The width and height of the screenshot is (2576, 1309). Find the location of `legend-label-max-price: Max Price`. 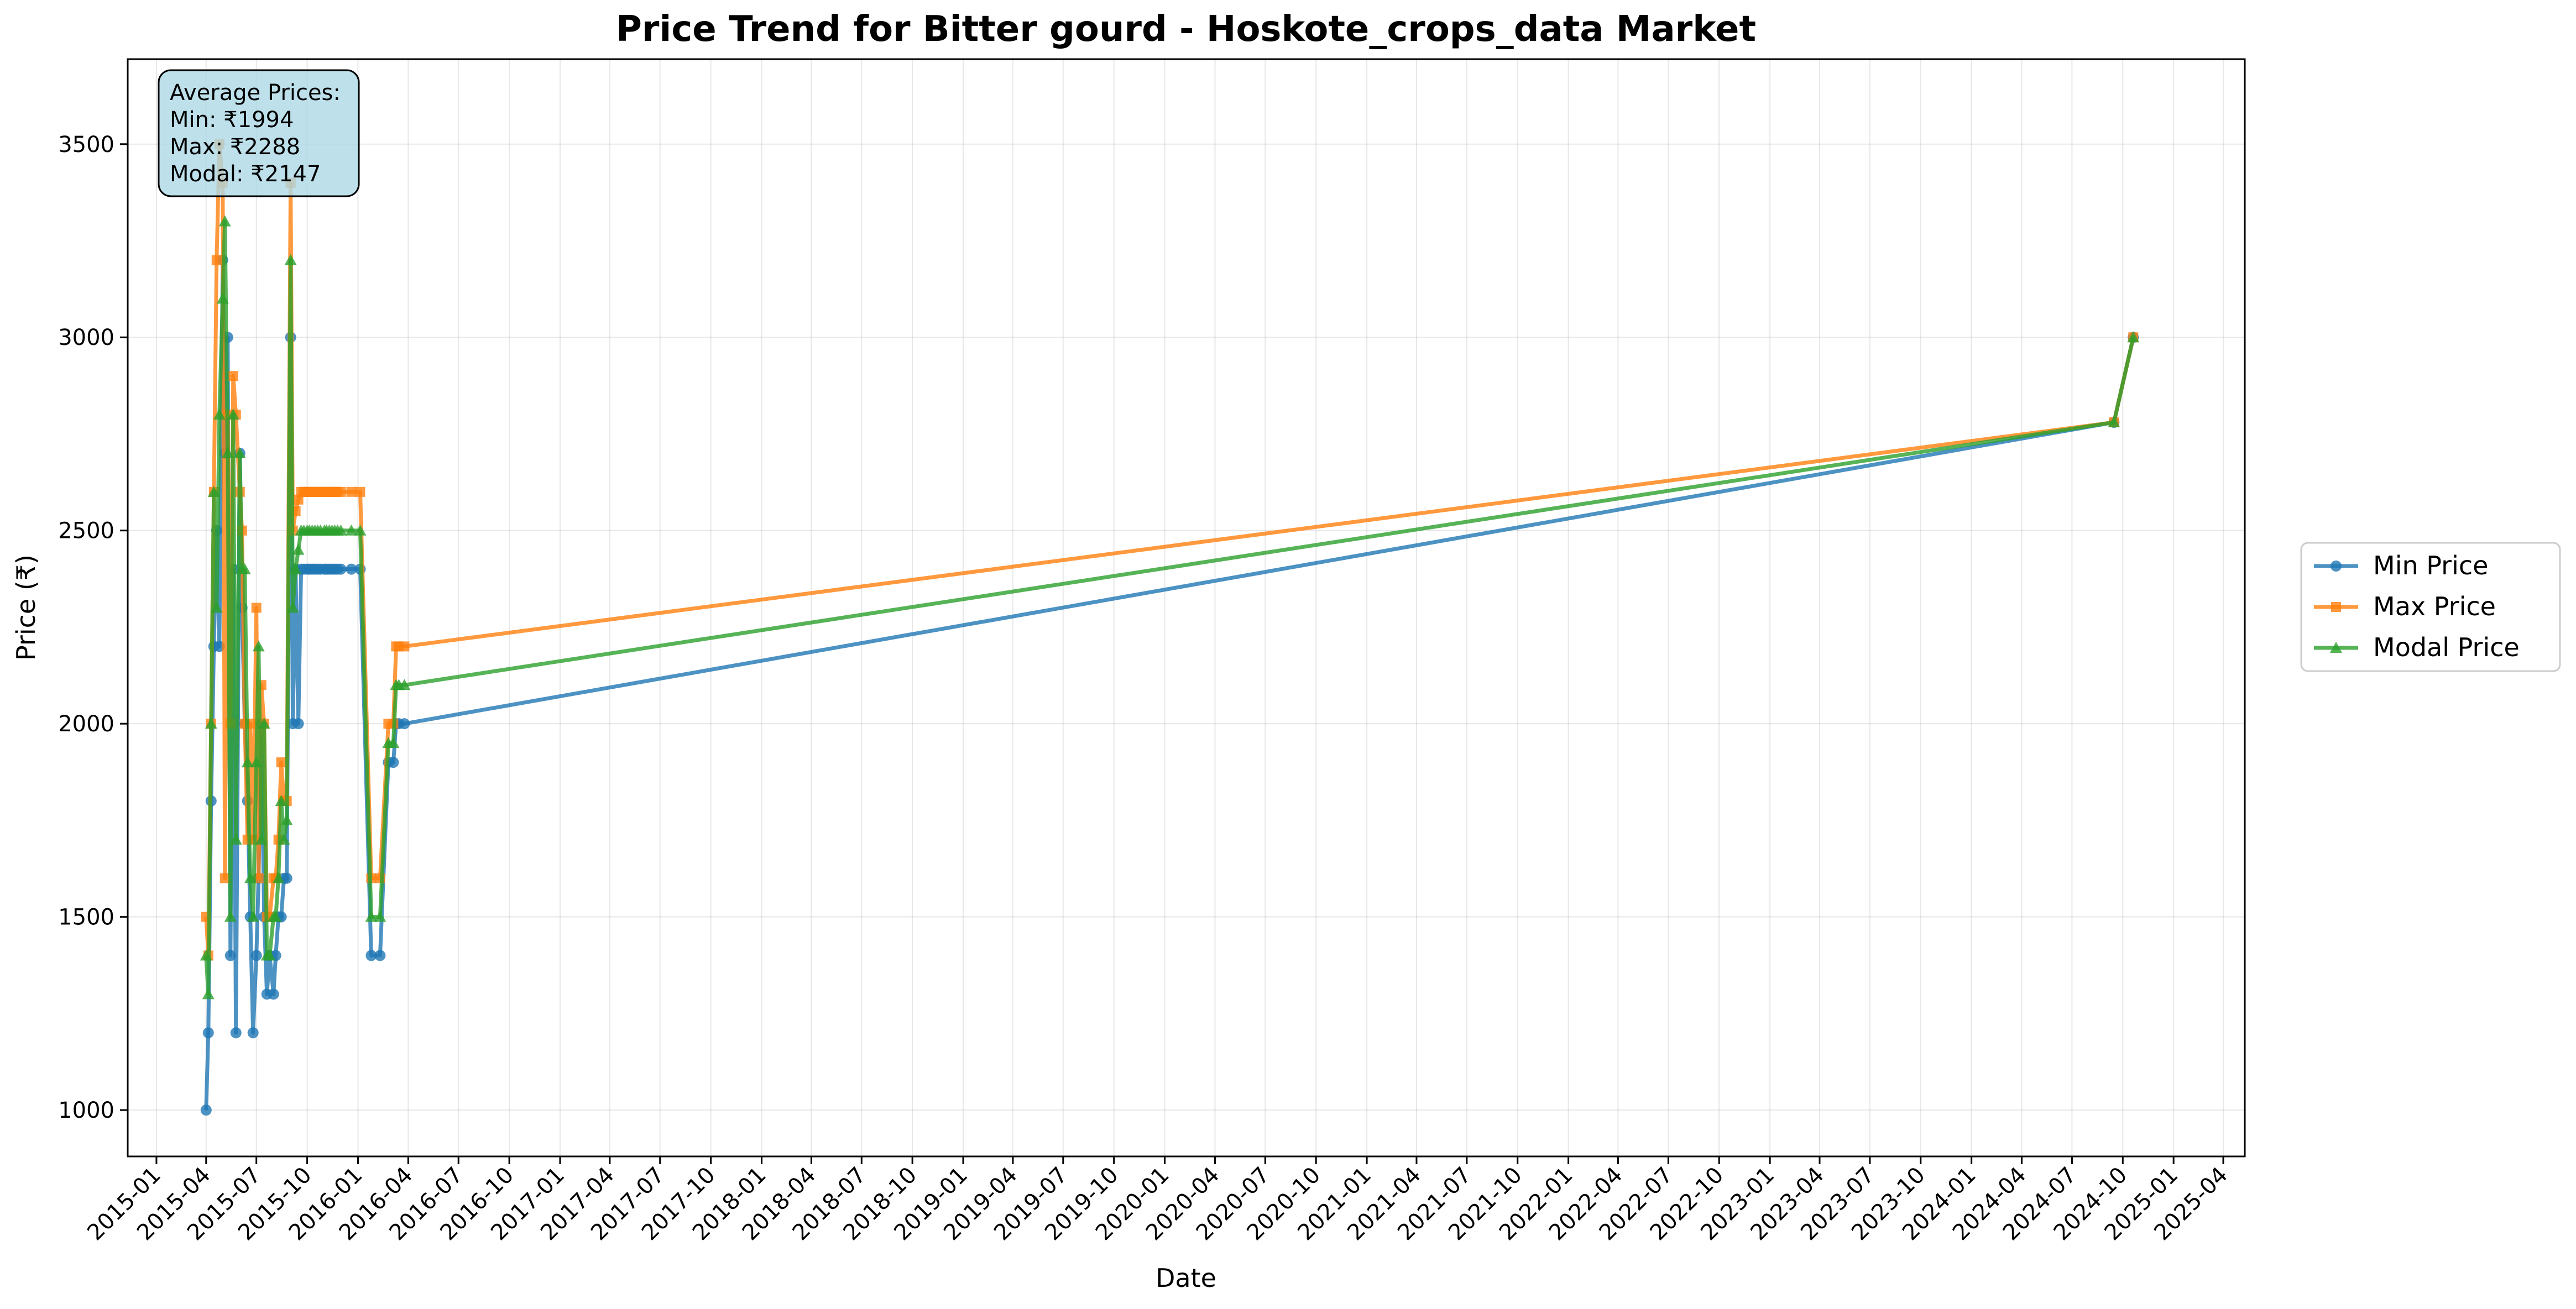

legend-label-max-price: Max Price is located at coordinates (2434, 606).